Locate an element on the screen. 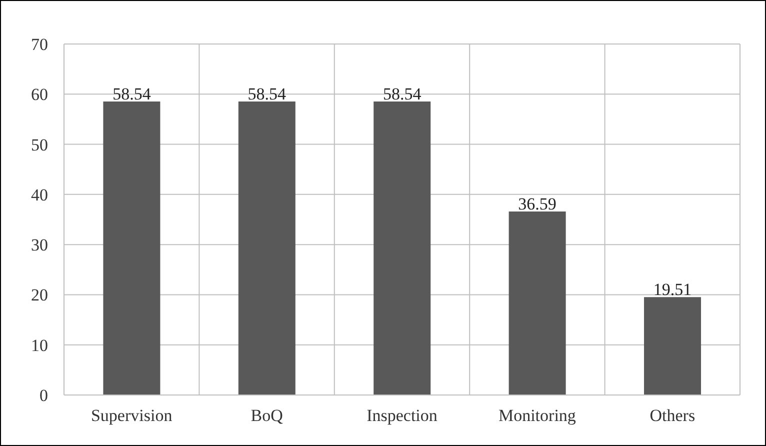  x-tick-label: Others is located at coordinates (673, 416).